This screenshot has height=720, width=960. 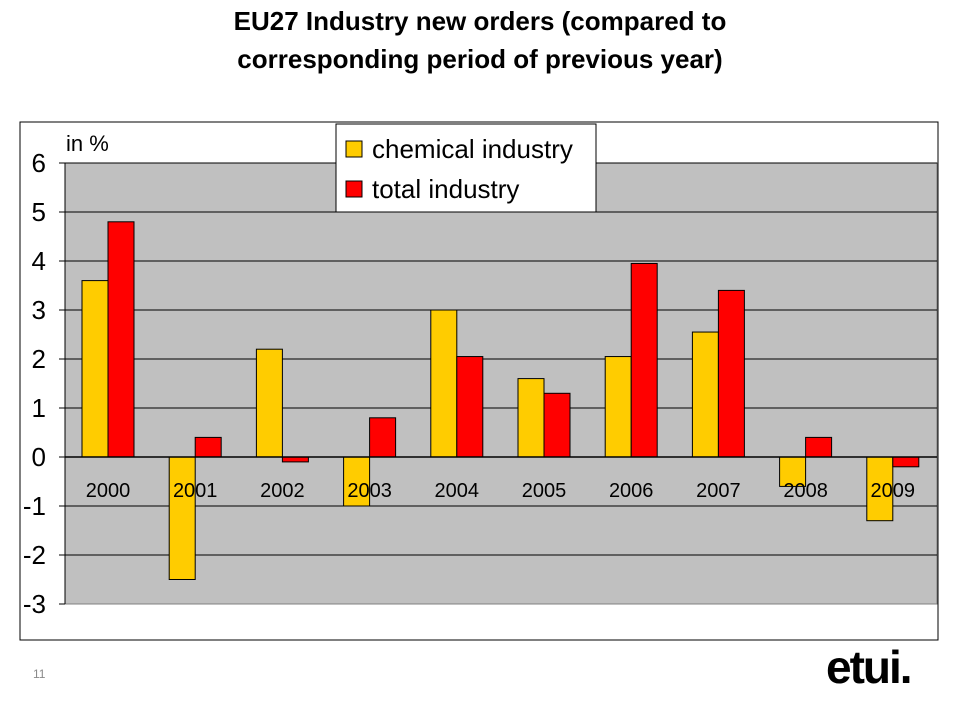 I want to click on bar-chemical-2009, so click(x=880, y=489).